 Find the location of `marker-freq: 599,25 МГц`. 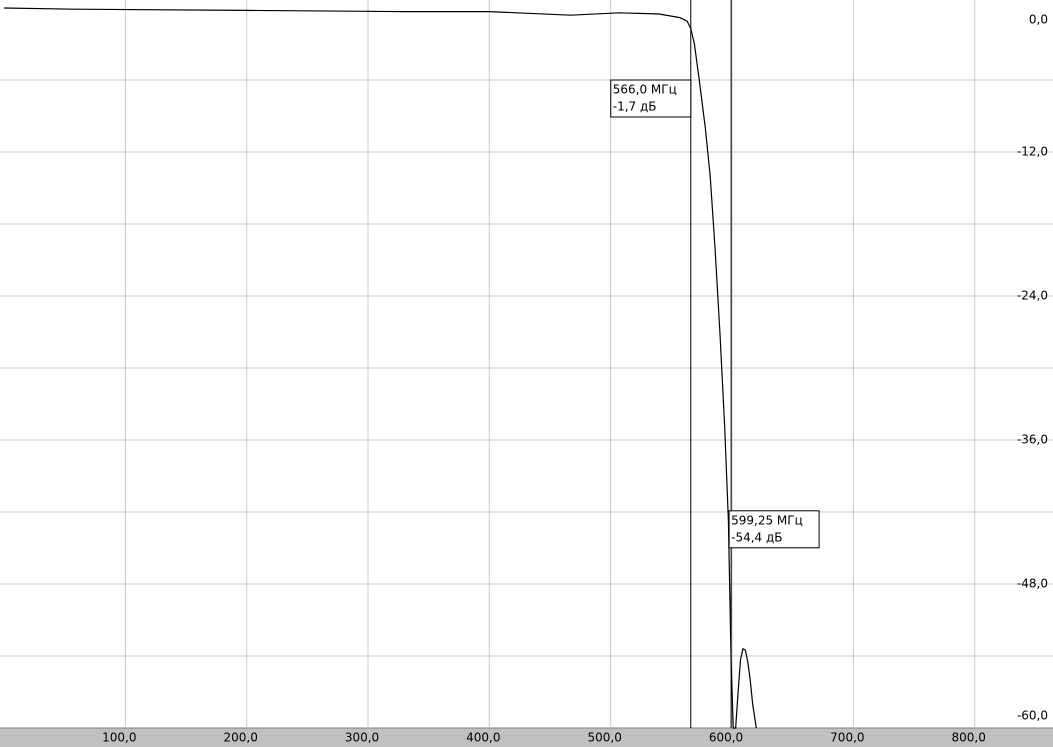

marker-freq: 599,25 МГц is located at coordinates (767, 520).